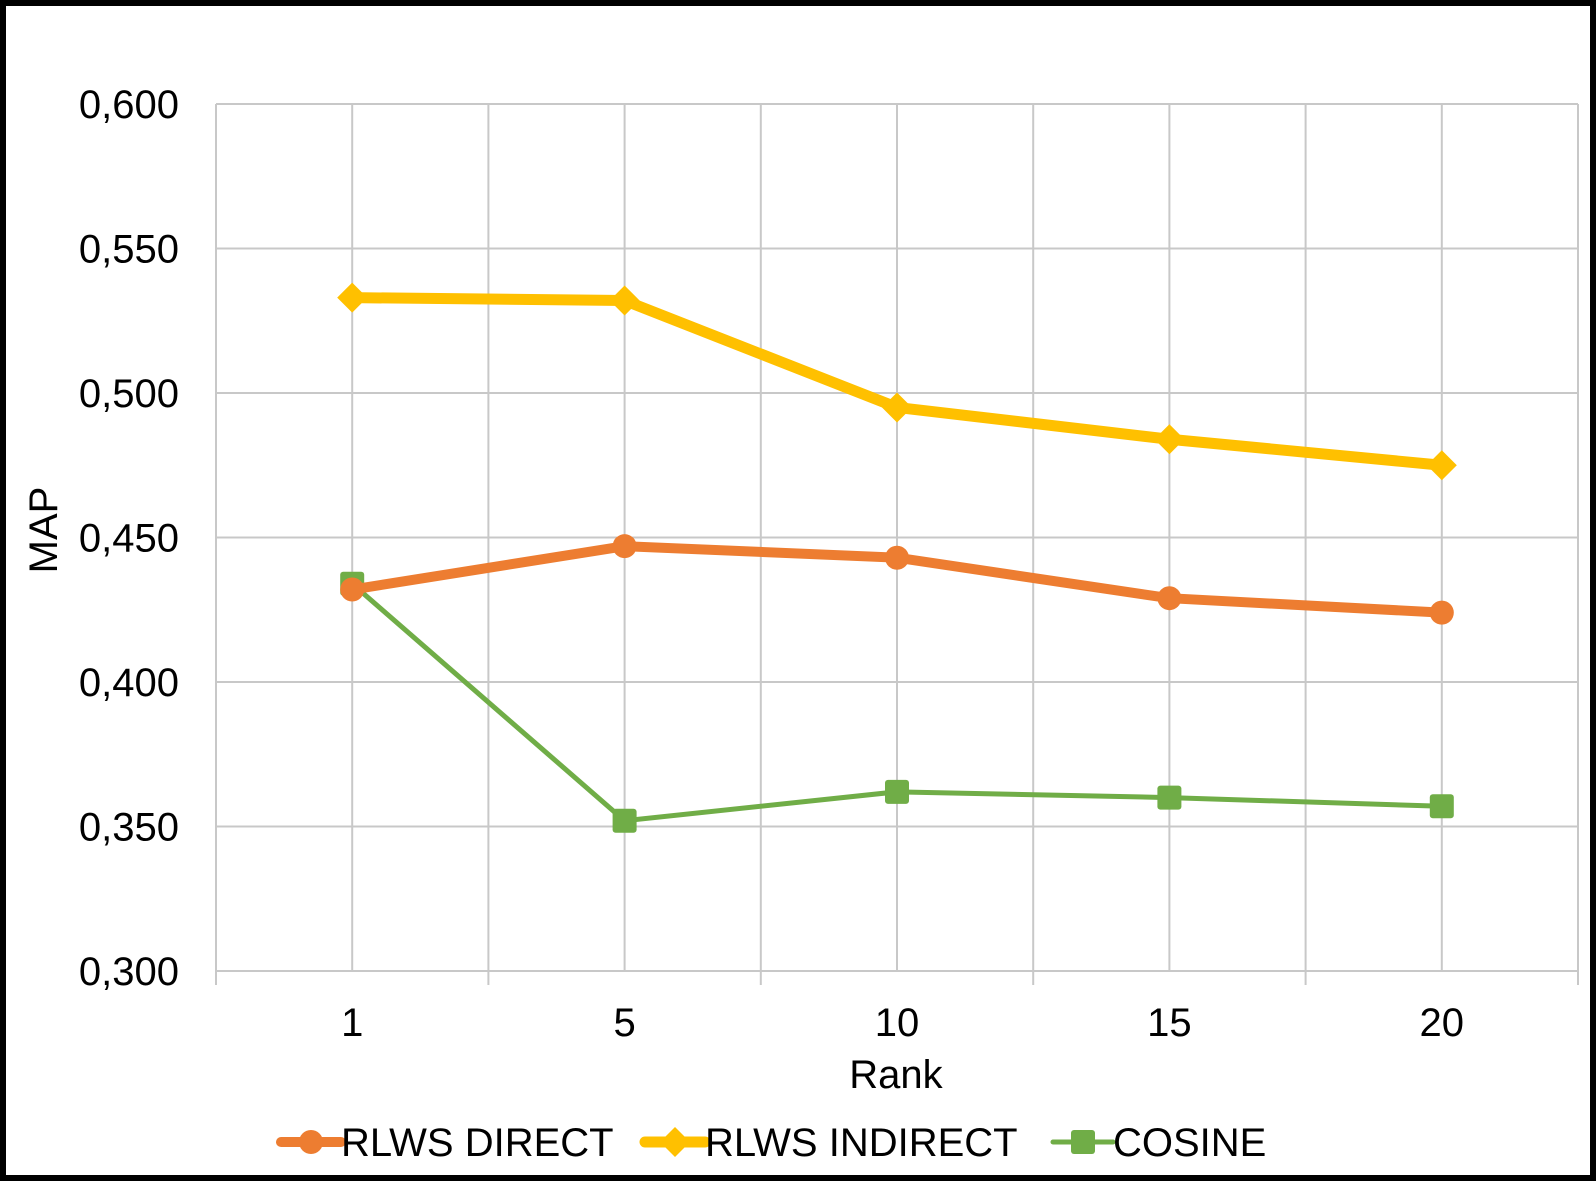 The image size is (1596, 1181). What do you see at coordinates (477, 1143) in the screenshot?
I see `legend-label: RLWS DIRECT` at bounding box center [477, 1143].